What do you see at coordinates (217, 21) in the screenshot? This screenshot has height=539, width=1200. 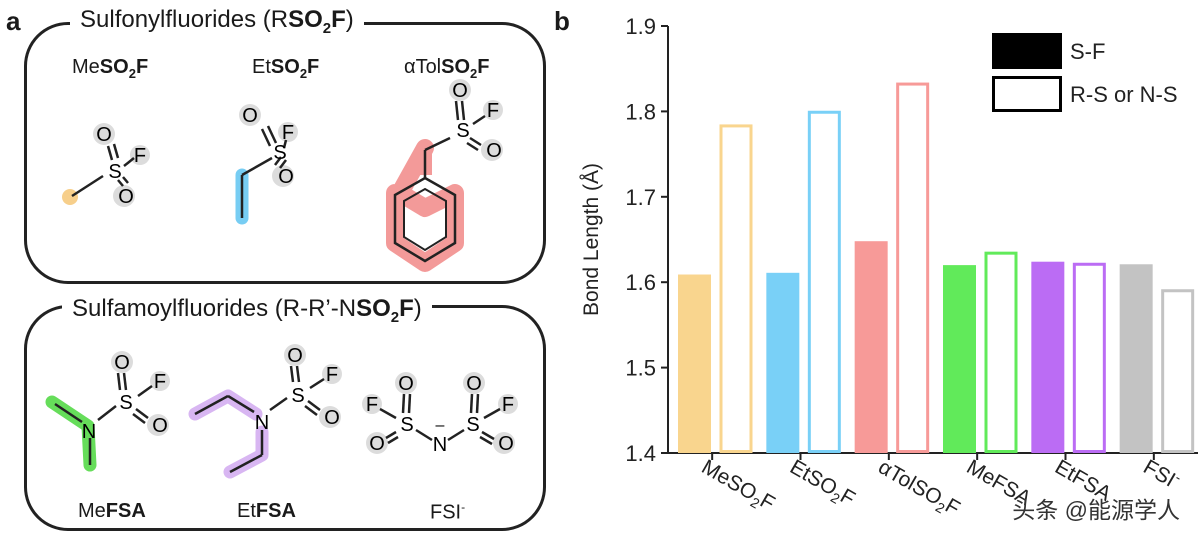 I see `sulfonylfluorides-title: Sulfonylfluorides (RSO2F)` at bounding box center [217, 21].